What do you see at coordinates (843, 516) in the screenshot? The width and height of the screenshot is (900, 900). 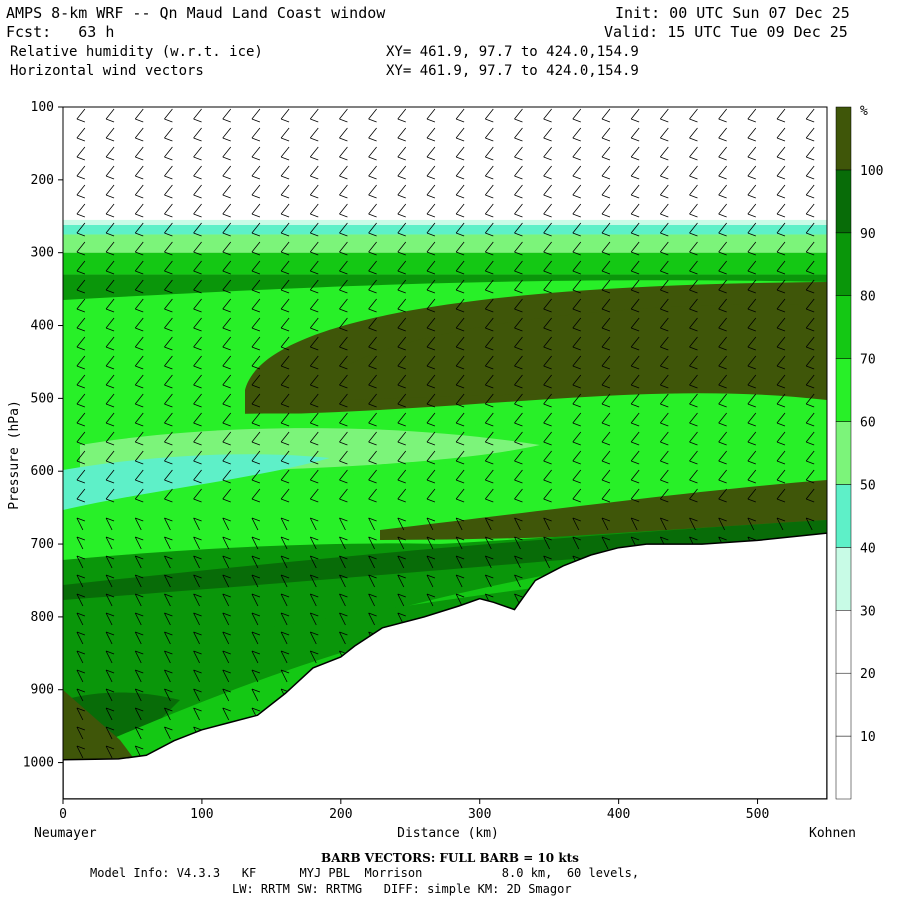 I see `colorbar-swatch` at bounding box center [843, 516].